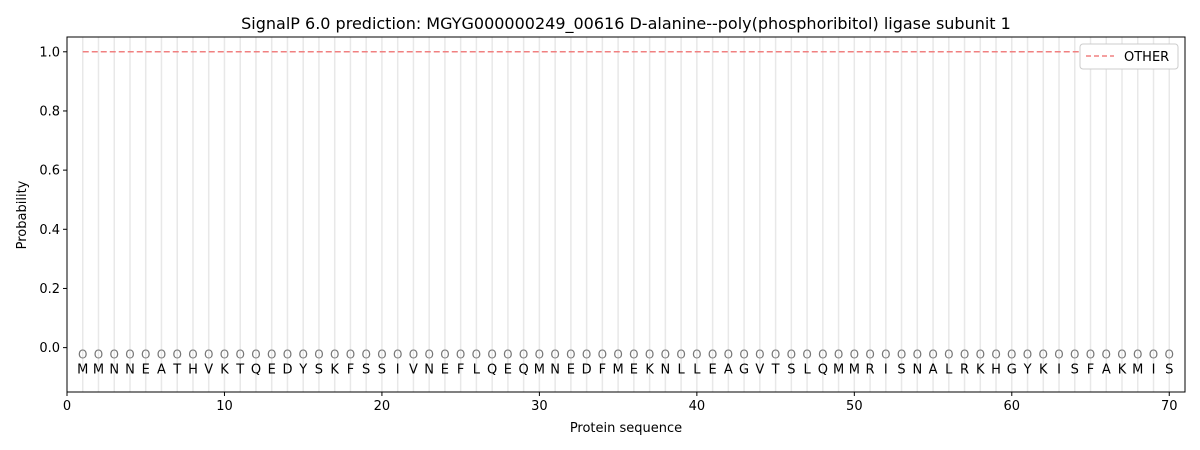 The height and width of the screenshot is (450, 1200). Describe the element at coordinates (49, 111) in the screenshot. I see `y-tick-label: 0.8` at that location.